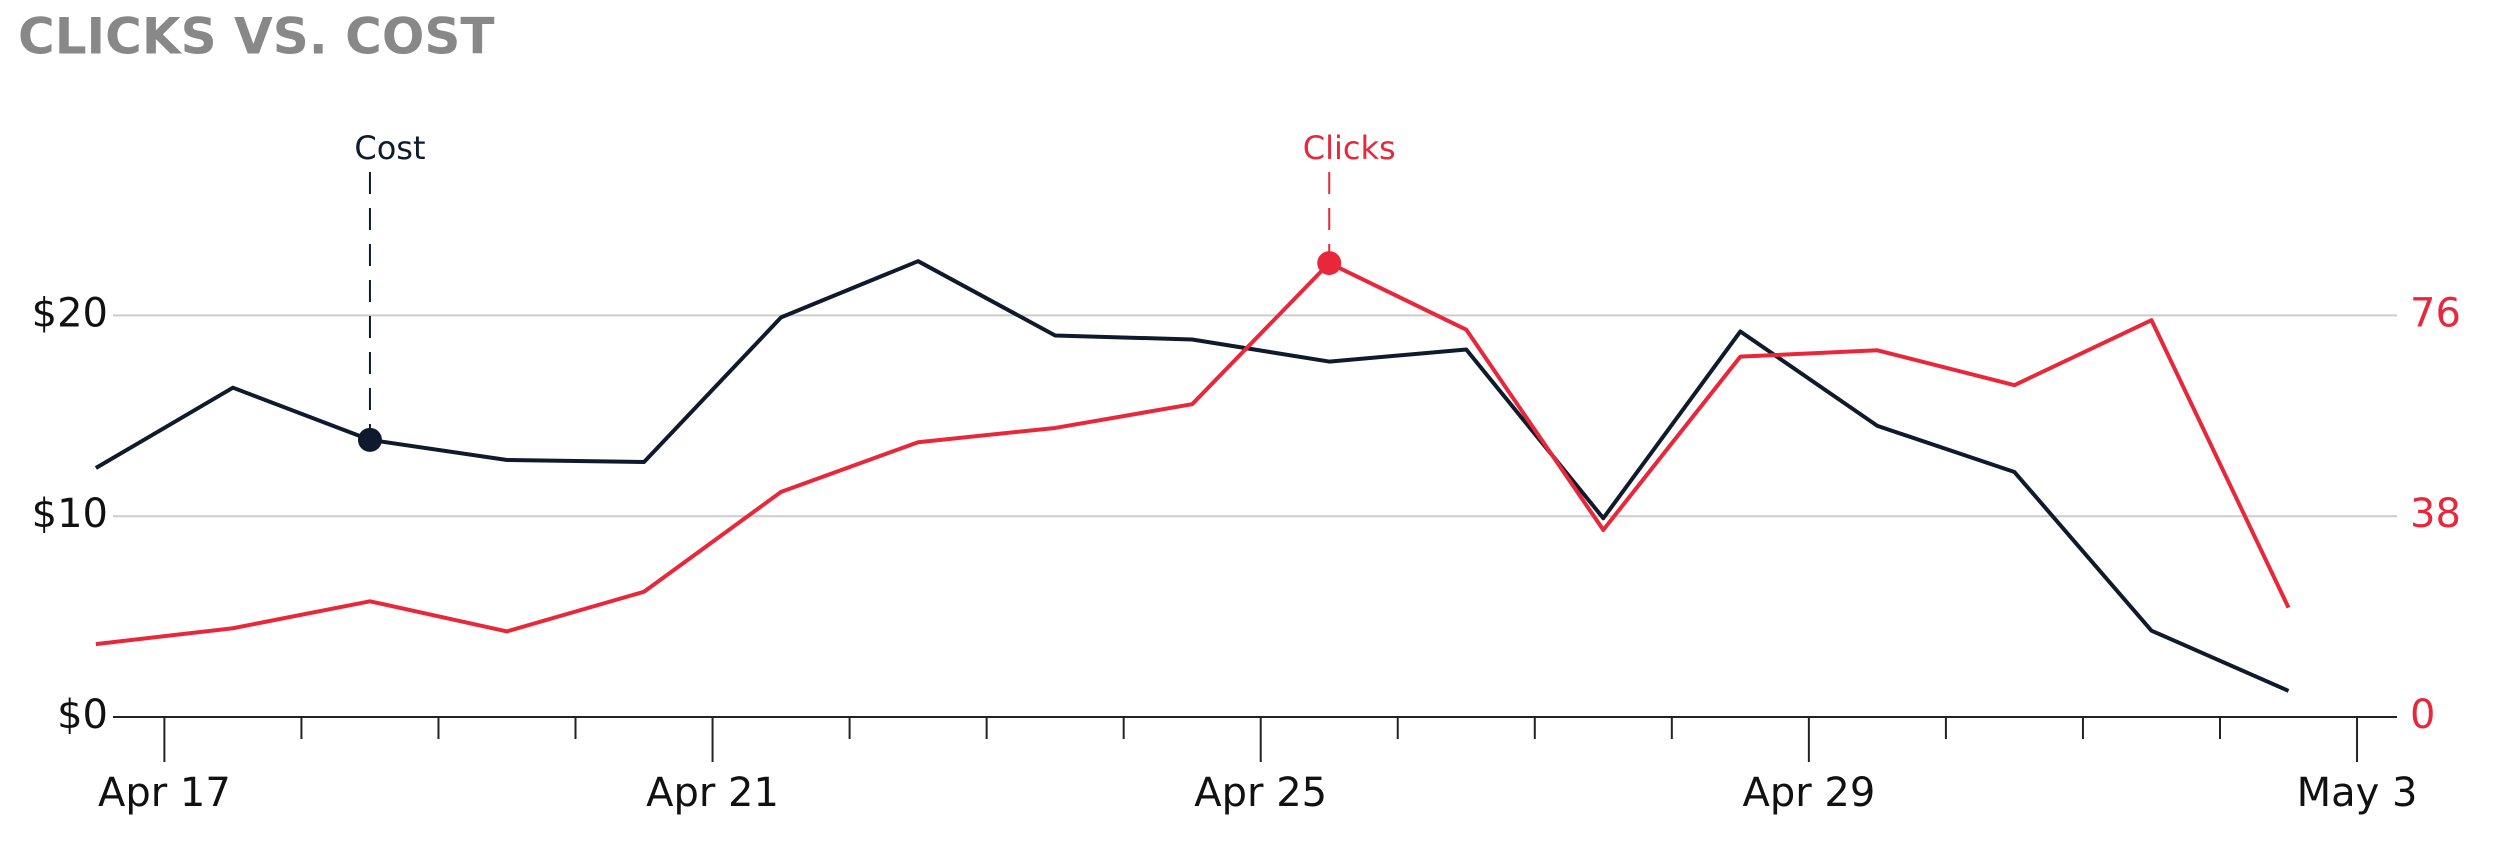 This screenshot has width=2500, height=867. What do you see at coordinates (164, 793) in the screenshot?
I see `x-tick-label: Apr 17` at bounding box center [164, 793].